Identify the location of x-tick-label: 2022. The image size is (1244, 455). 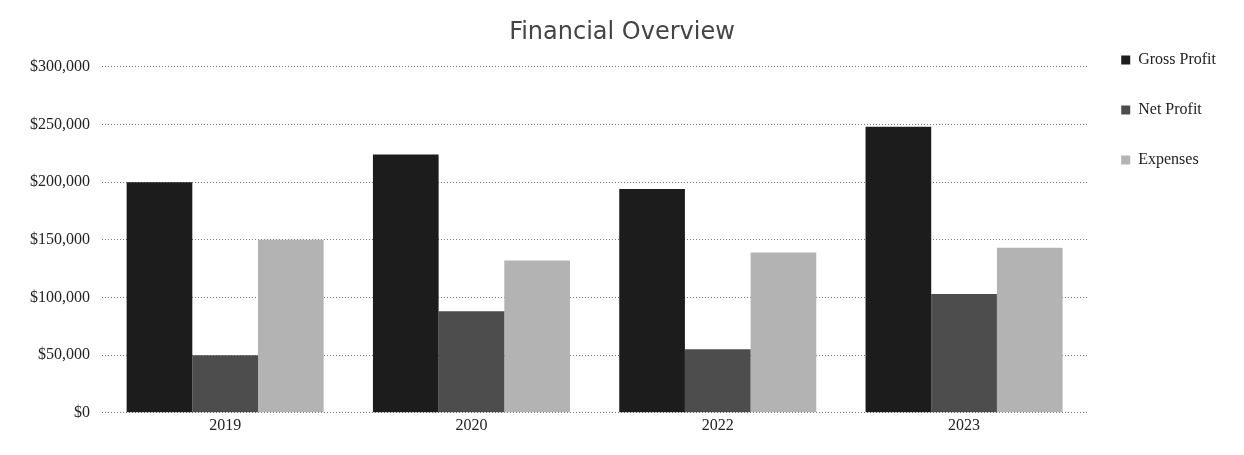
(717, 424).